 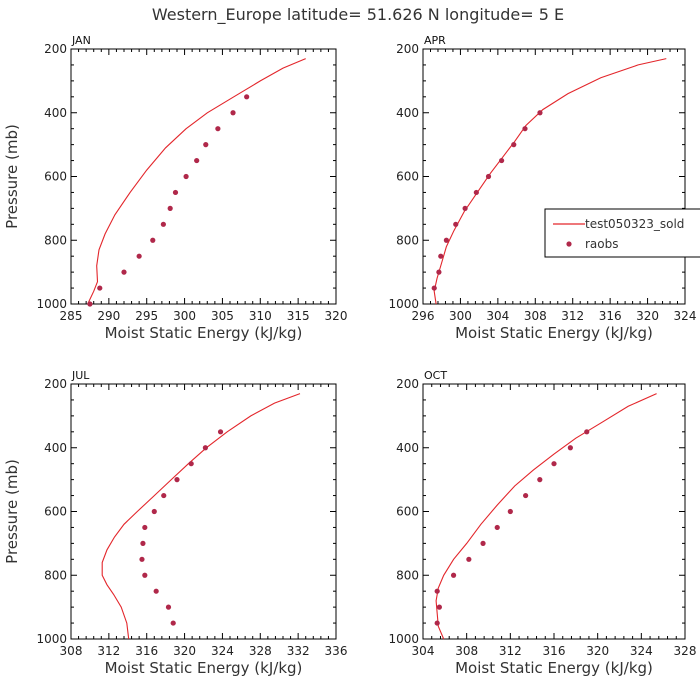 I want to click on panel-label: APR, so click(x=435, y=40).